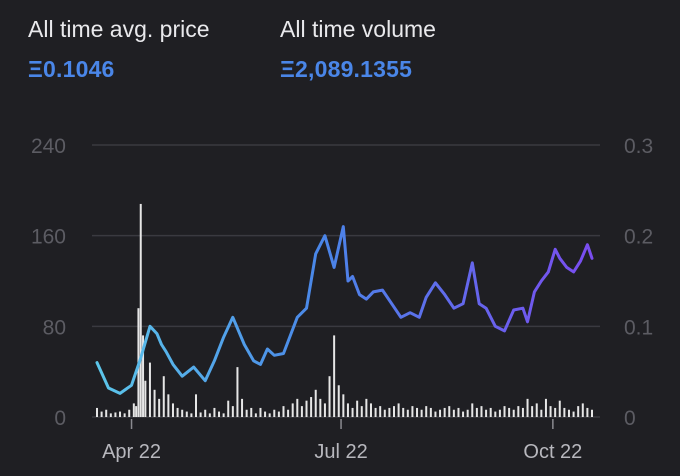 This screenshot has width=680, height=476. Describe the element at coordinates (340, 452) in the screenshot. I see `x-axis-tick: Jul 22` at that location.